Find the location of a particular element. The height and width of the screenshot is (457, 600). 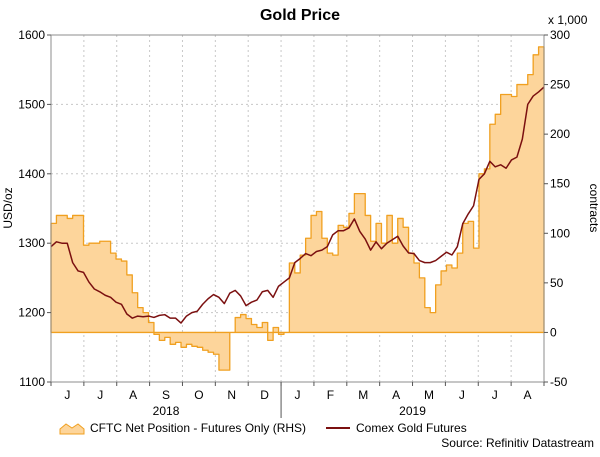

month-label: A is located at coordinates (528, 395).